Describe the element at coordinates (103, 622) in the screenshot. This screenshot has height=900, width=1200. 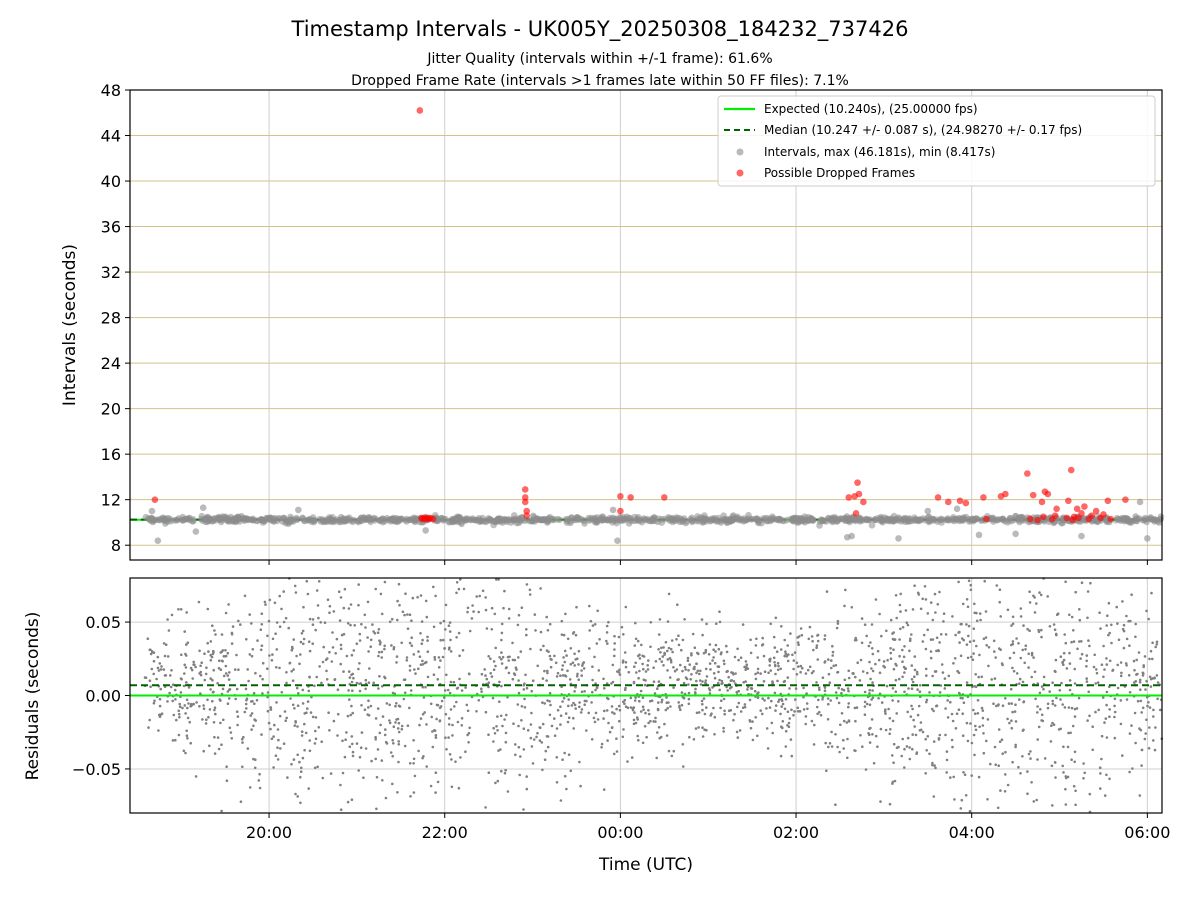
I see `bottom-y-tick-label: 0.05` at that location.